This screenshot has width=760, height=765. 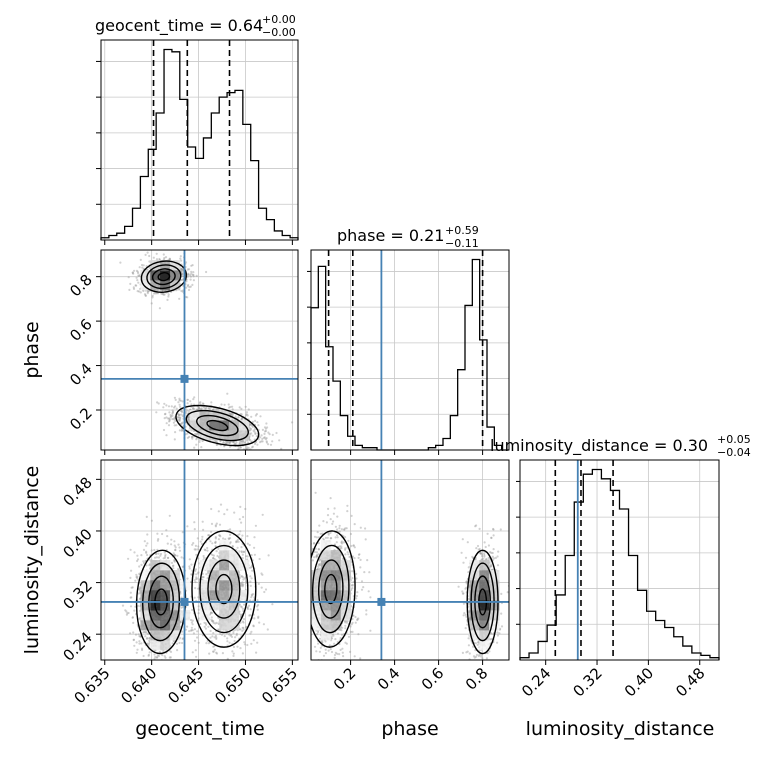 What do you see at coordinates (184, 379) in the screenshot?
I see `hist2d-geocent_time-vs-phase-truth-marker` at bounding box center [184, 379].